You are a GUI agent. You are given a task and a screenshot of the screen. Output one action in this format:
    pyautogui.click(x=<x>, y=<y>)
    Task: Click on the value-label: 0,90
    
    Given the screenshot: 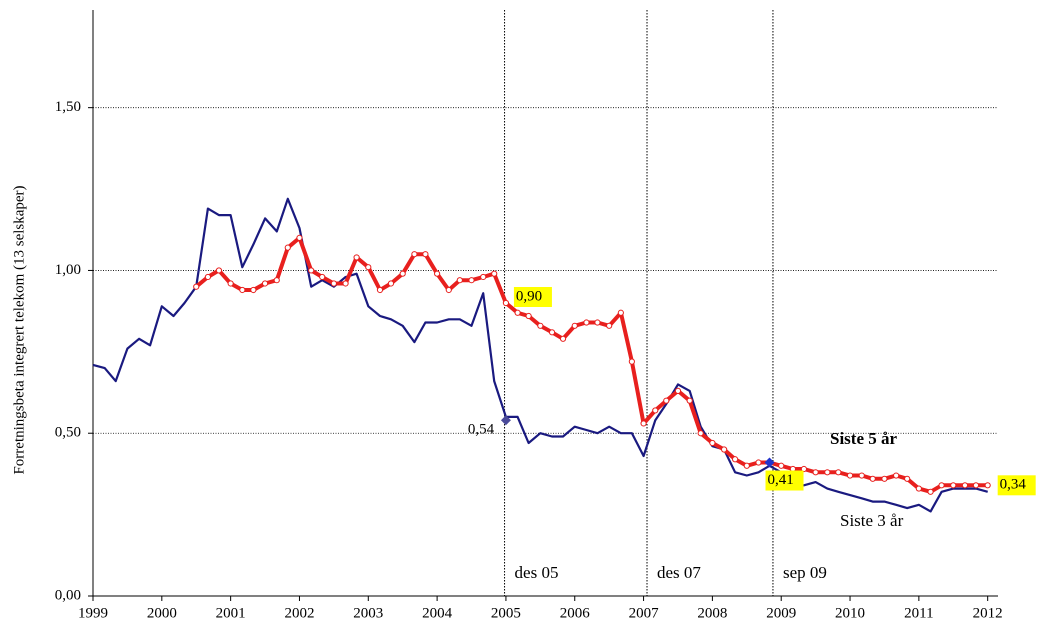 What is the action you would take?
    pyautogui.click(x=529, y=296)
    